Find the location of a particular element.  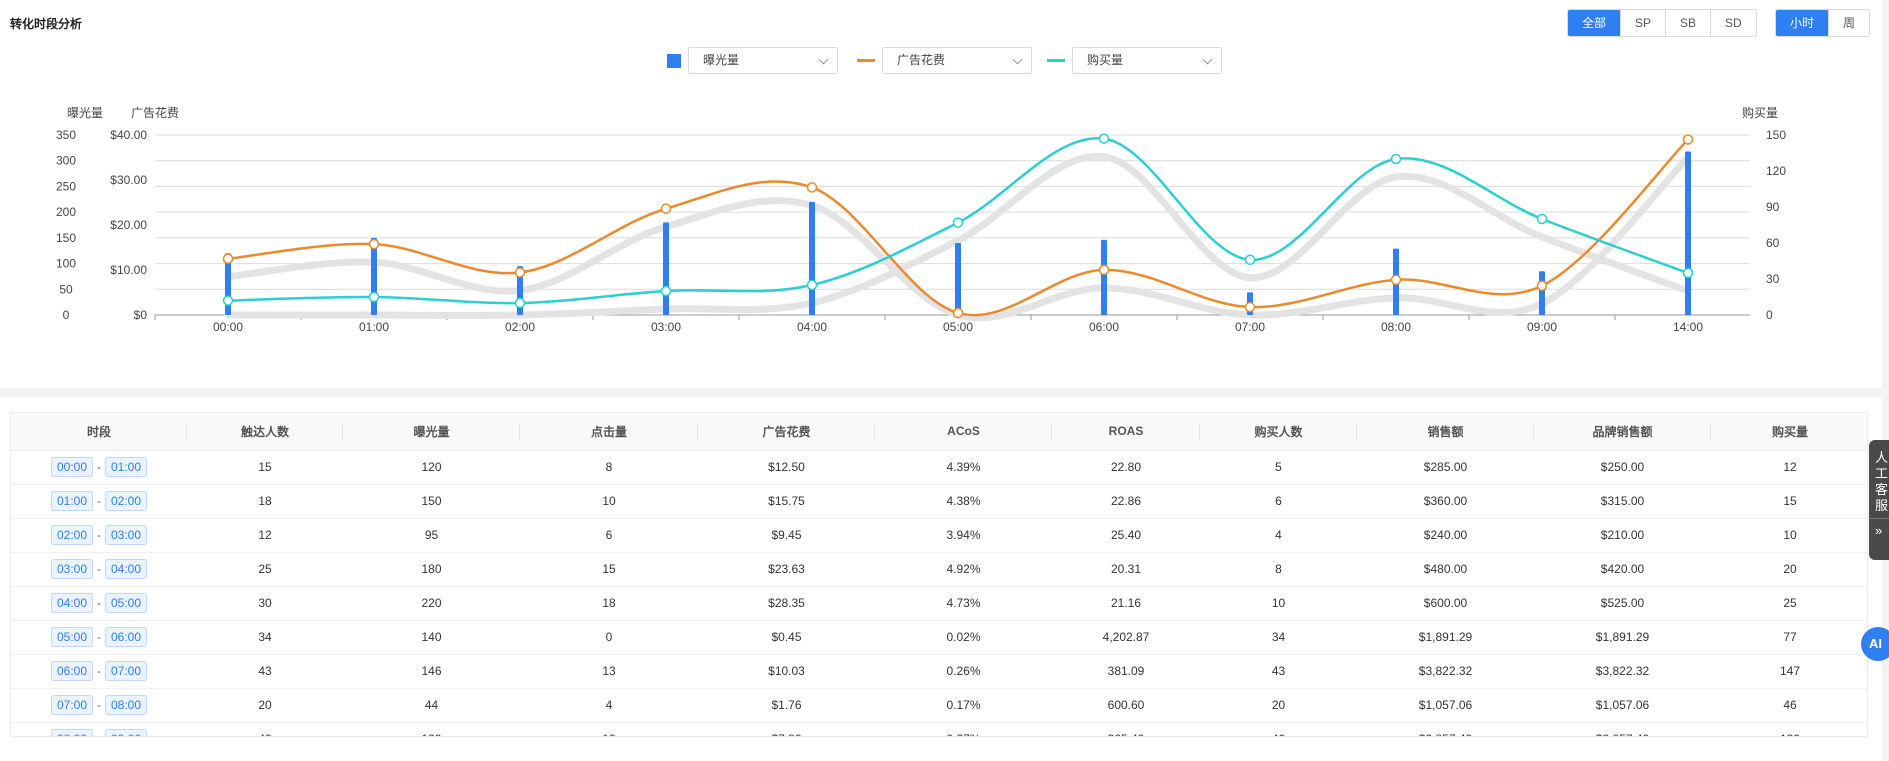

legend-impressions: 曝光量 is located at coordinates (752, 60).